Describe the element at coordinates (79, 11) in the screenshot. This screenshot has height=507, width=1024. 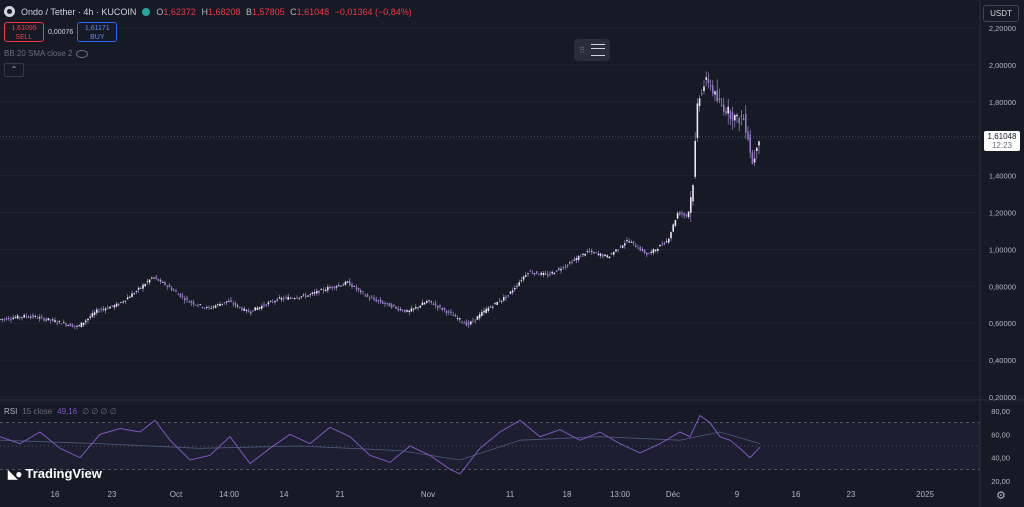
I see `symbol-title: Ondo / Tether · 4h · KUCOIN` at that location.